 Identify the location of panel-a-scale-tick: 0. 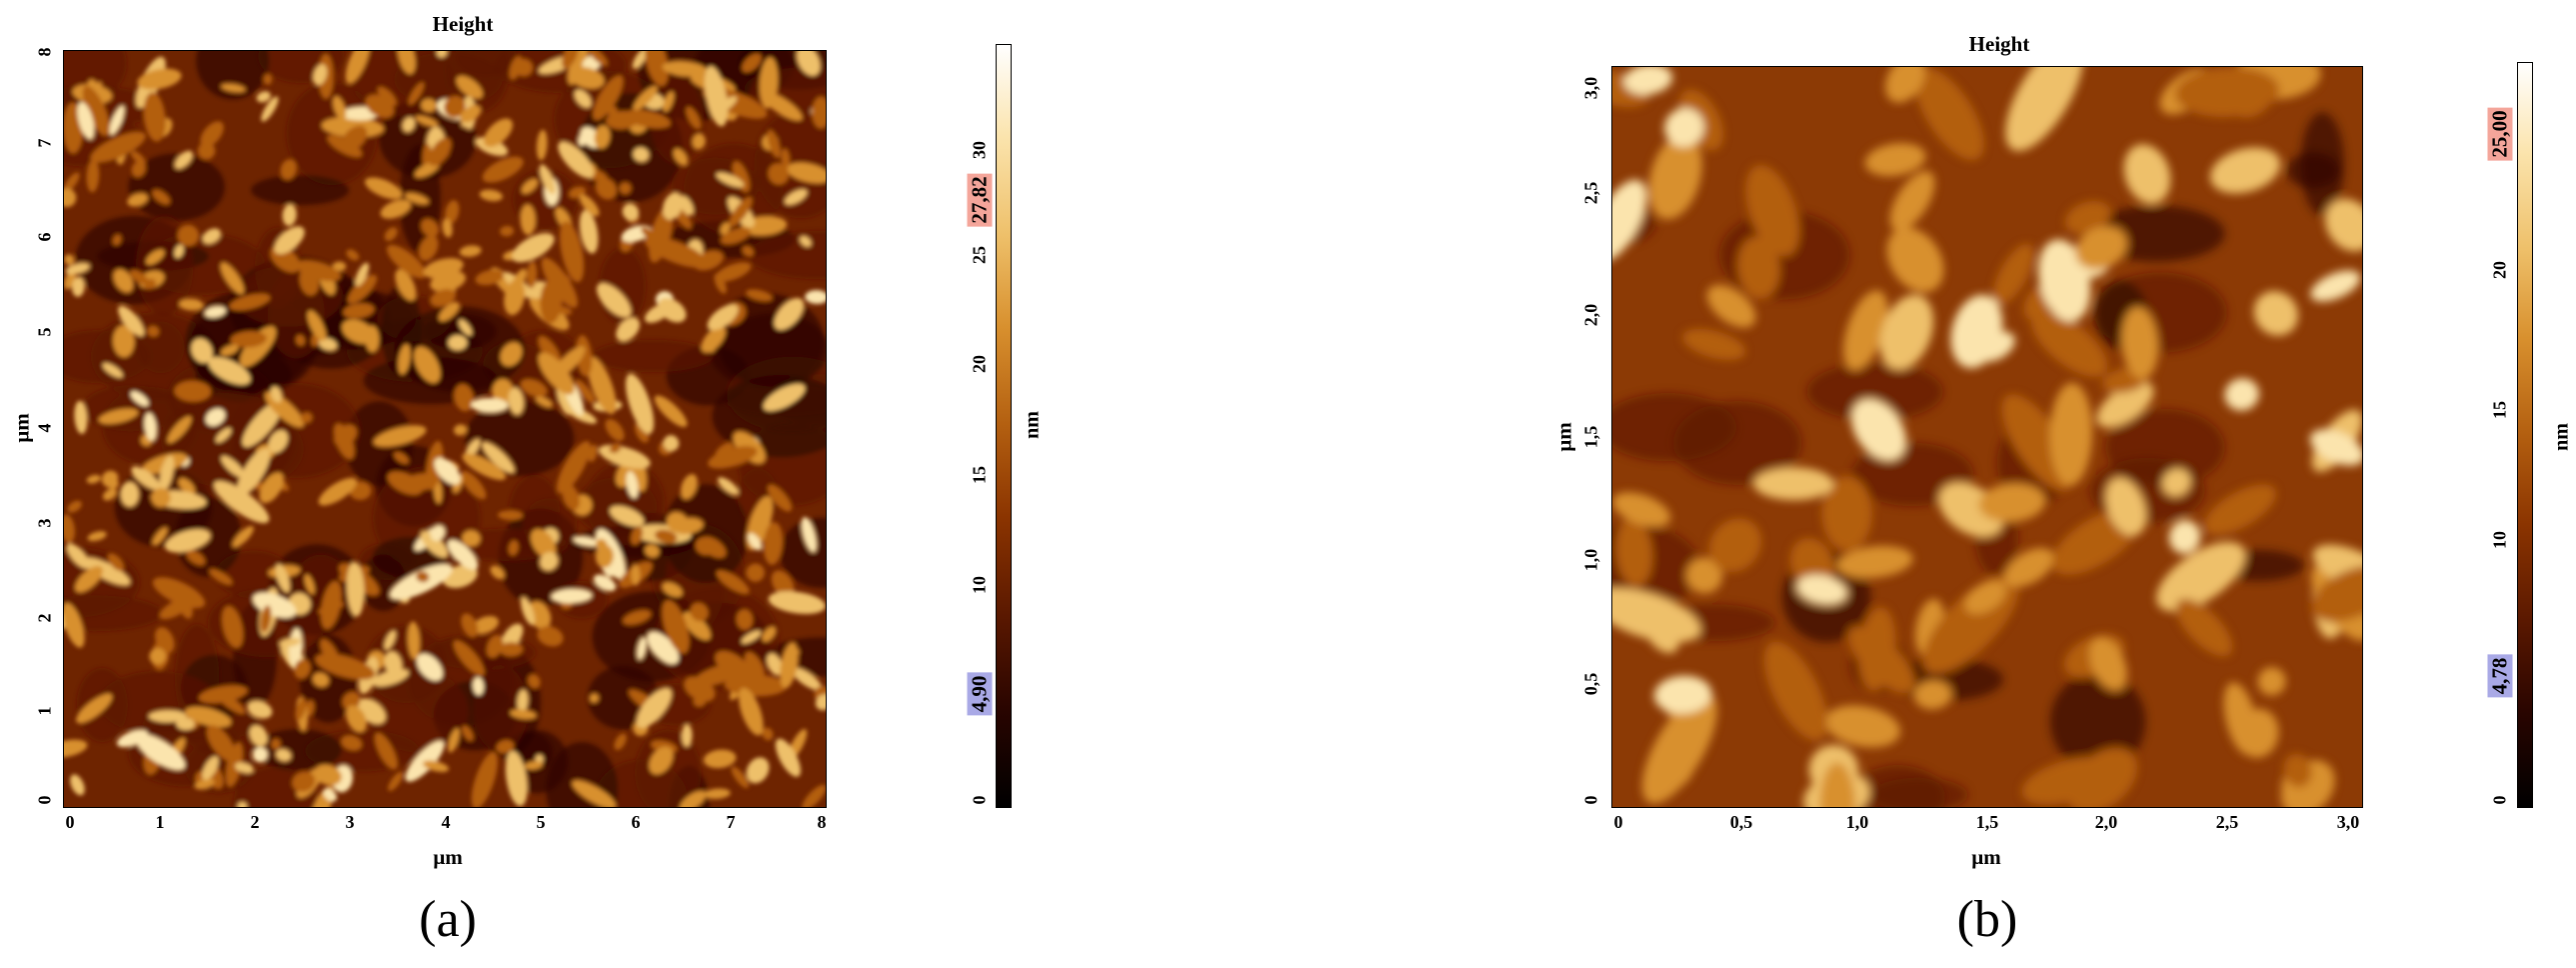
(979, 800).